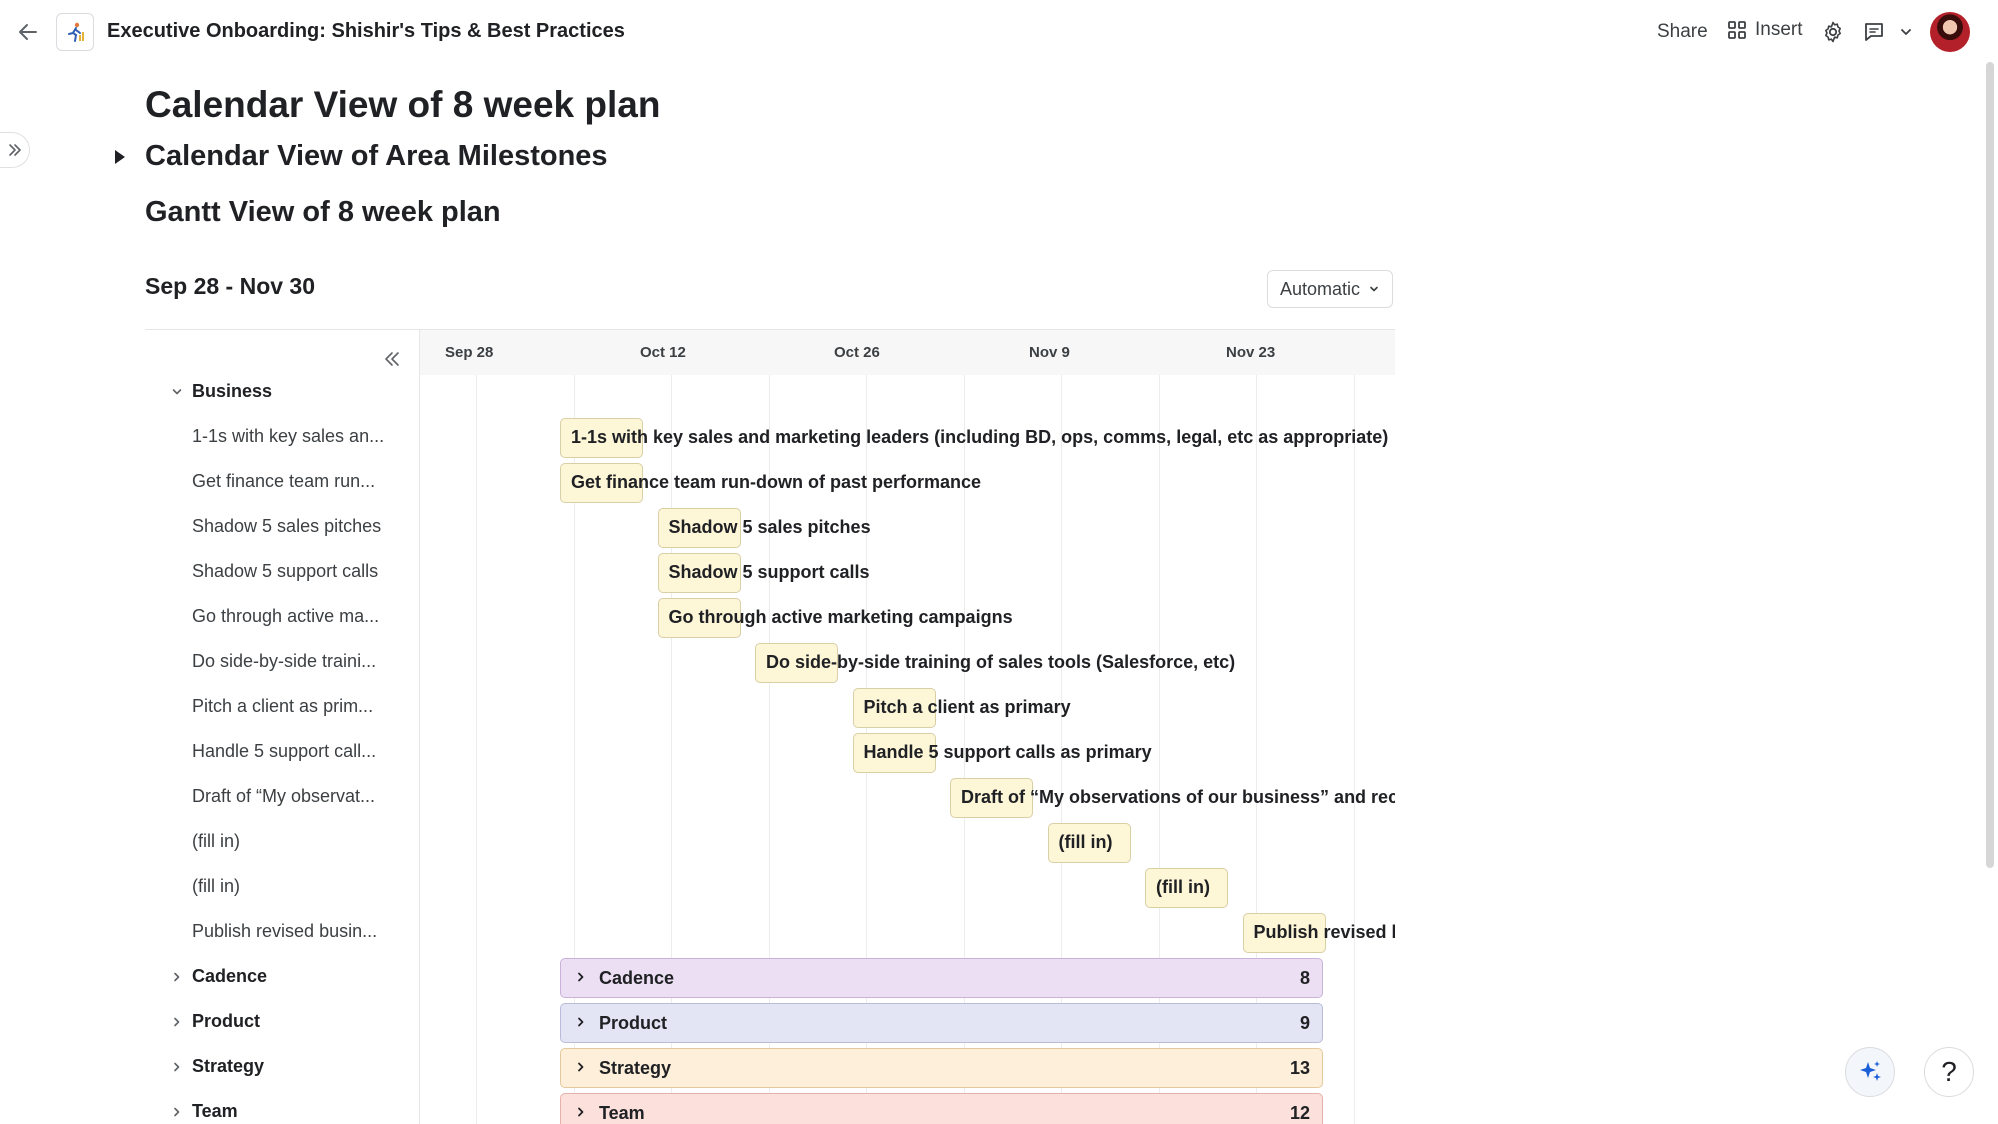 The height and width of the screenshot is (1124, 1998). I want to click on settings-button, so click(1834, 33).